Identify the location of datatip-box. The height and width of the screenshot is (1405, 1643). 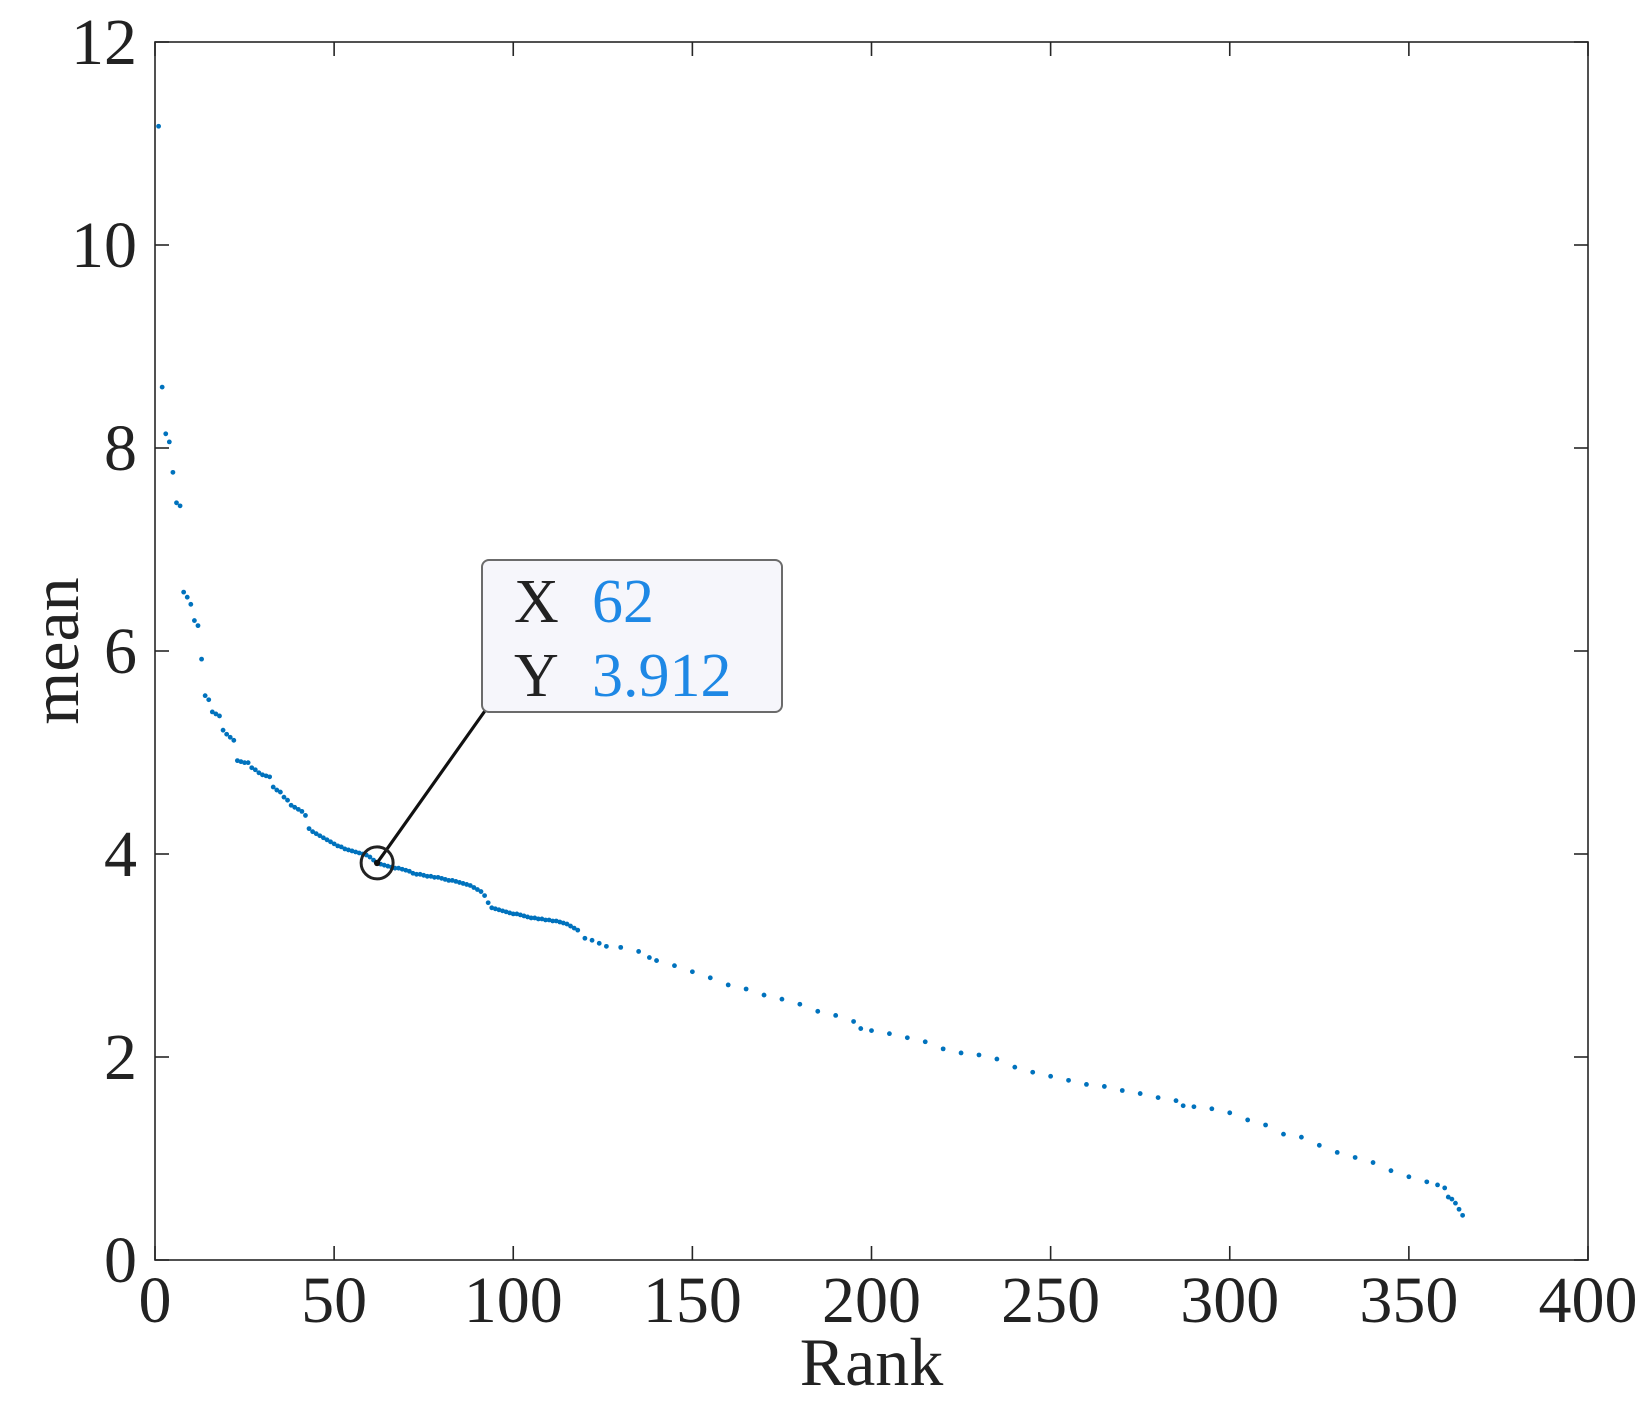
(632, 636).